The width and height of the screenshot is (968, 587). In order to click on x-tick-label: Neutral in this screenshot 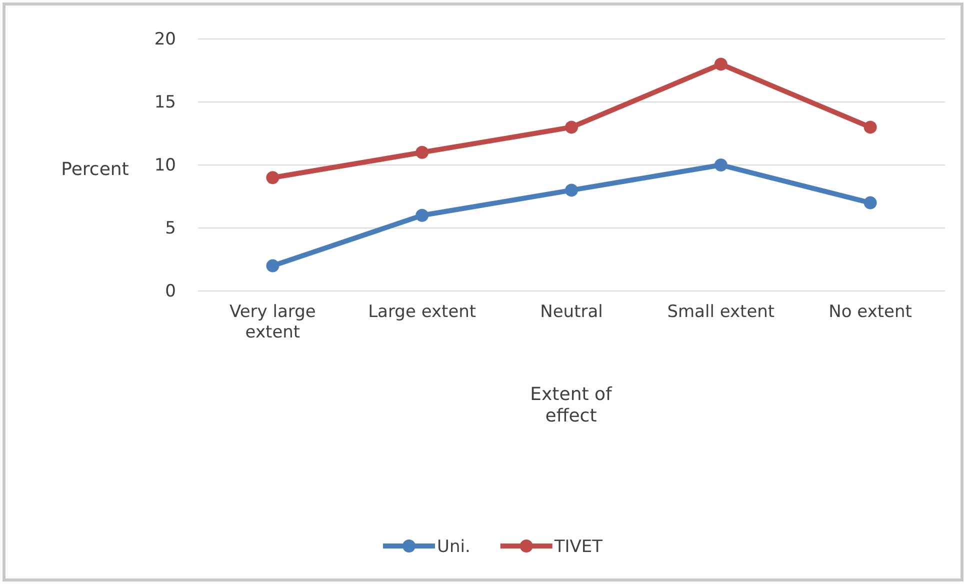, I will do `click(571, 312)`.